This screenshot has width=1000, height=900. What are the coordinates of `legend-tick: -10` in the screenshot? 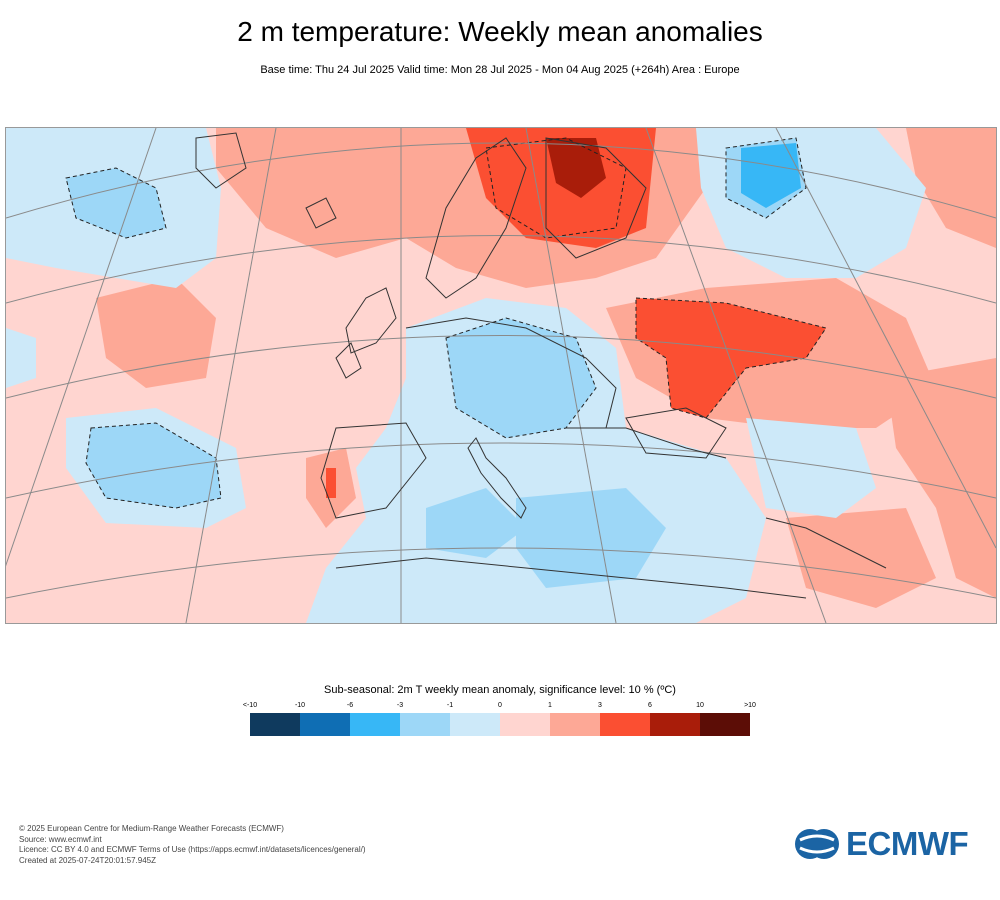 It's located at (300, 705).